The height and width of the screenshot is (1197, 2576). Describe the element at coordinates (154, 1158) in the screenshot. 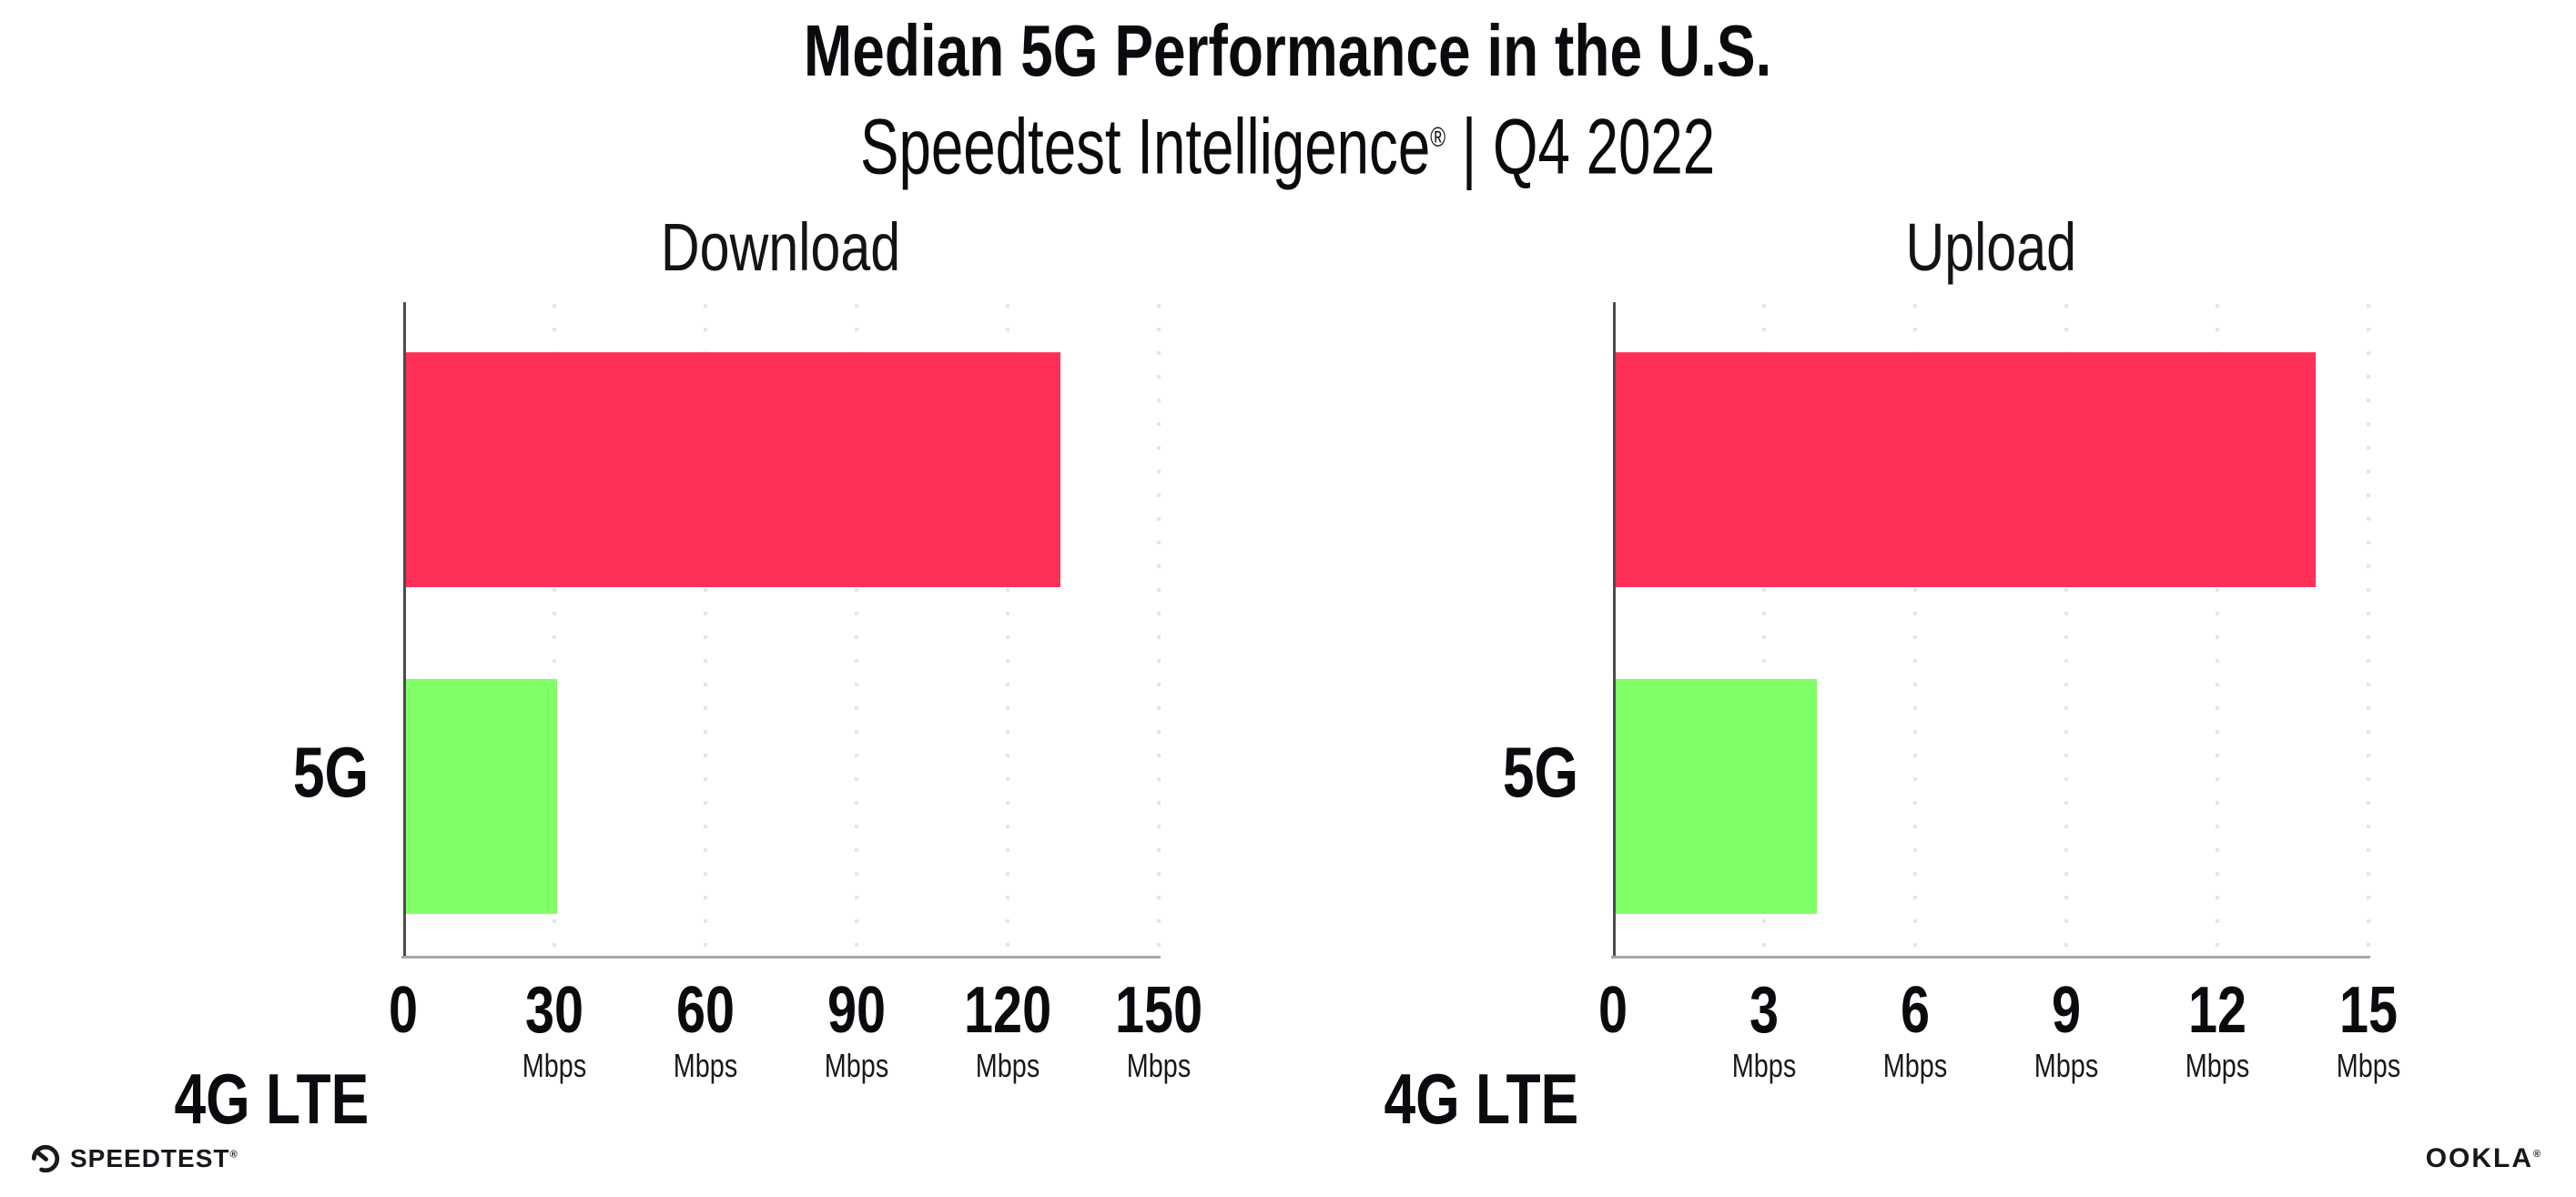

I see `speedtest-wordmark: SPEEDTEST®` at that location.